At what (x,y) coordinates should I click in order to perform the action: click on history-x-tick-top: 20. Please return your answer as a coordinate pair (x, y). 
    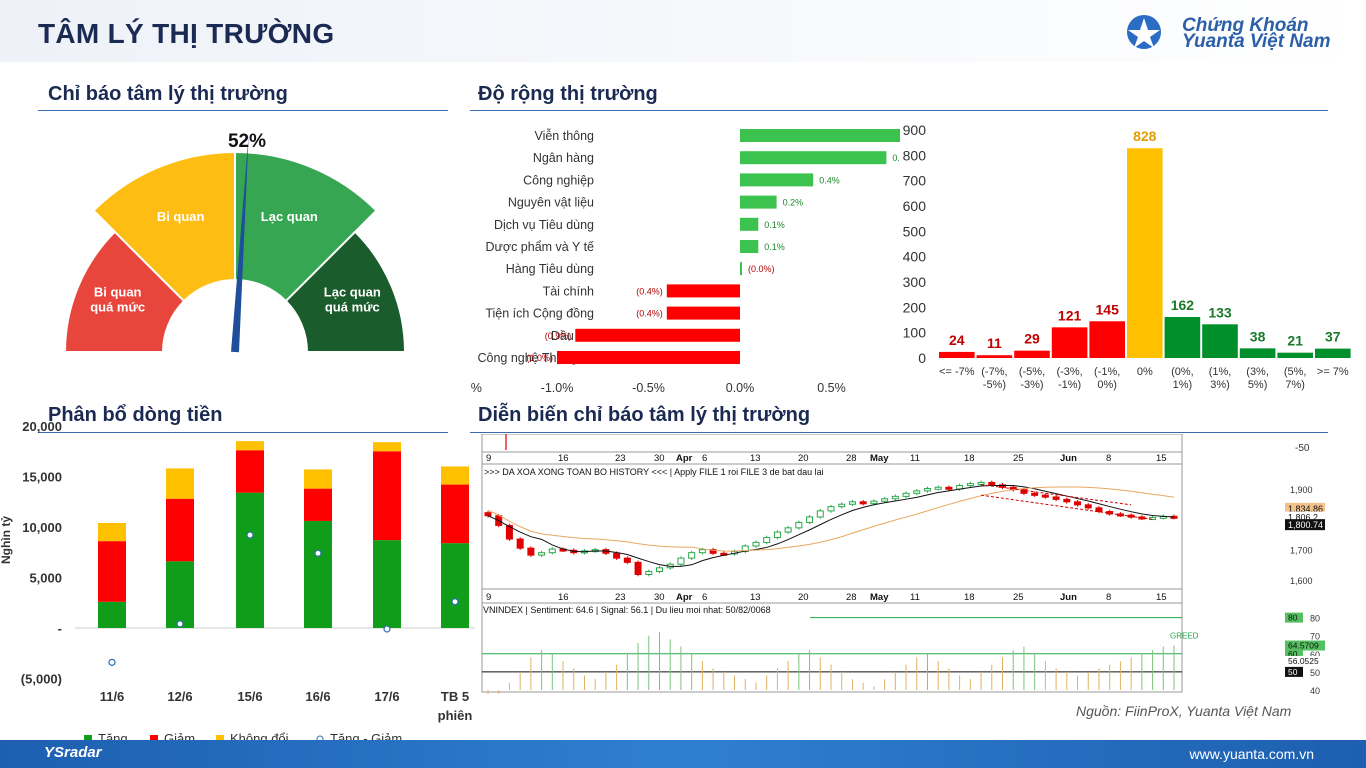
    Looking at the image, I should click on (803, 458).